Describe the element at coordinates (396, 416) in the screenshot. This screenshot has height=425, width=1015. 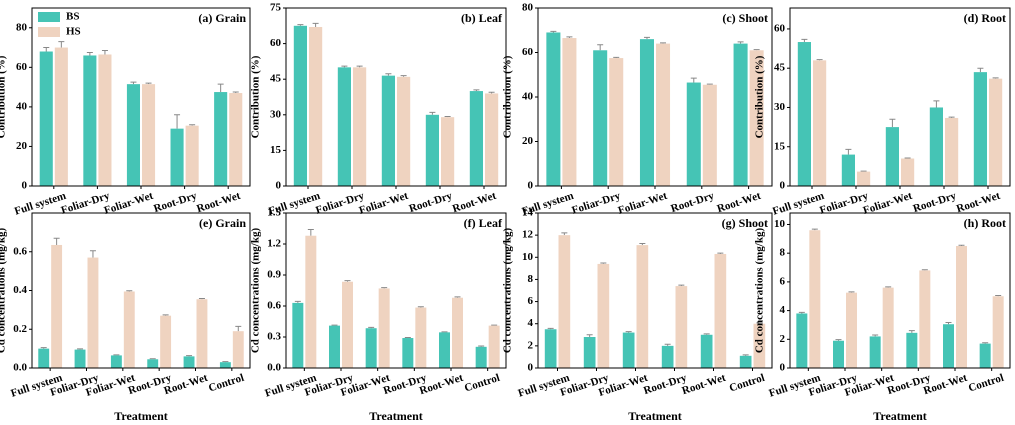
I see `x-axis-label: Treatment` at that location.